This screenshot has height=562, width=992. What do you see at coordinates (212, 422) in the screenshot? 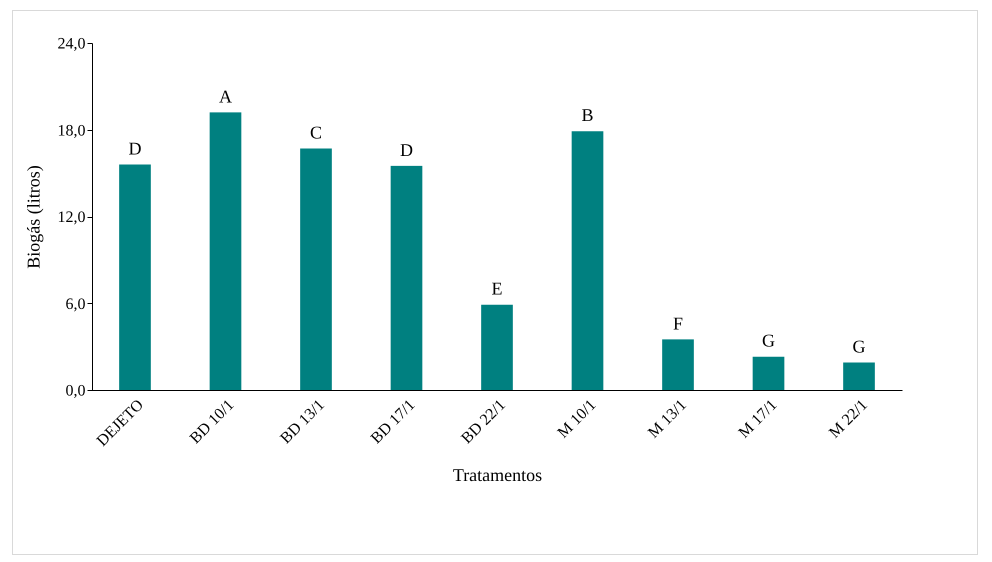
I see `x-tick-label: BD 10/1` at bounding box center [212, 422].